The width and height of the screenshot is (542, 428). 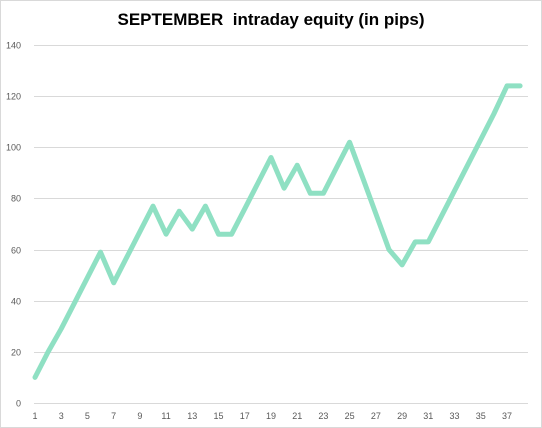 I want to click on x-tick-label: 17, so click(x=245, y=416).